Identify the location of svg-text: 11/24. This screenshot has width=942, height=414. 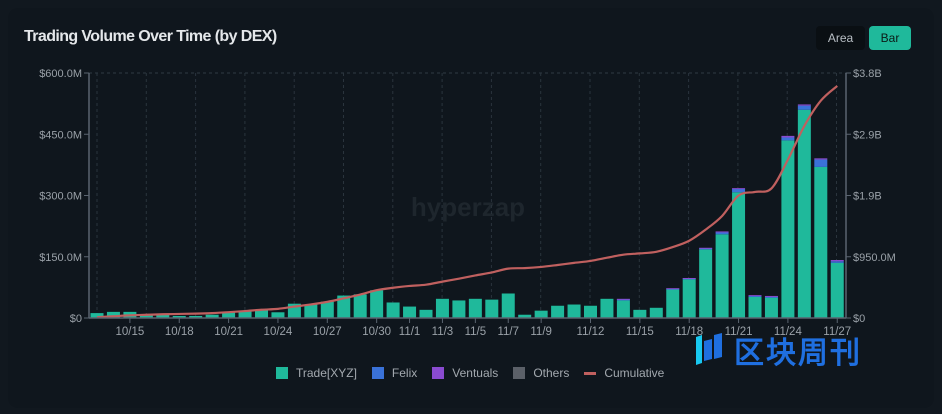
(788, 332).